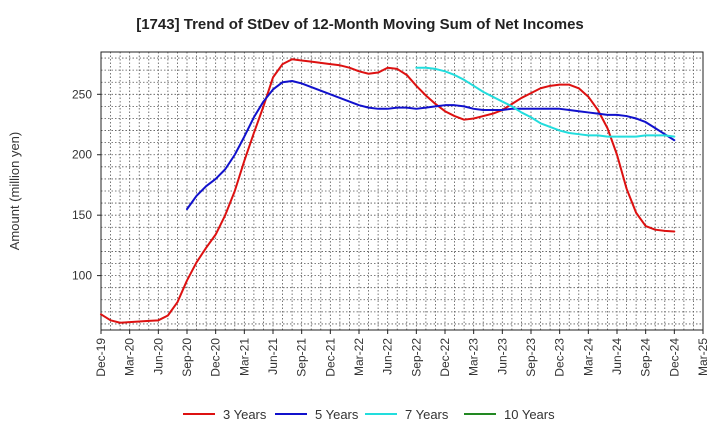  What do you see at coordinates (244, 357) in the screenshot?
I see `x-tick-label: Mar-21` at bounding box center [244, 357].